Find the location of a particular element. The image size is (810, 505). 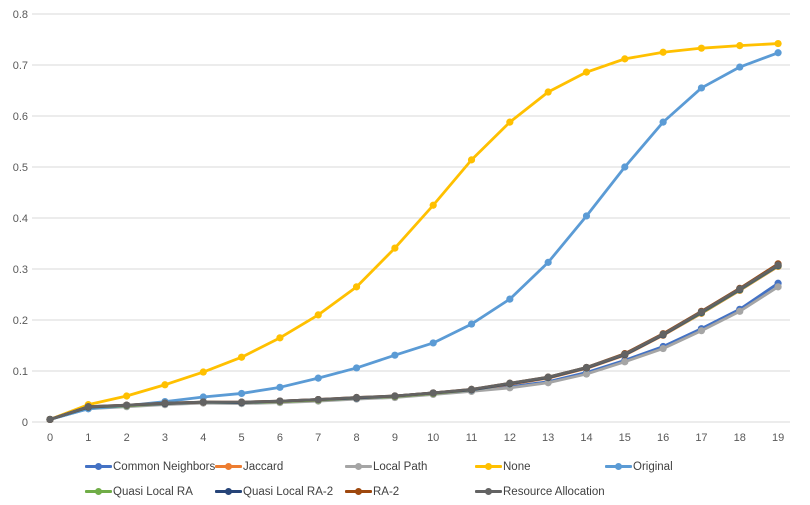

legend-item-common-neighbors: Common Neighbors is located at coordinates (150, 467).